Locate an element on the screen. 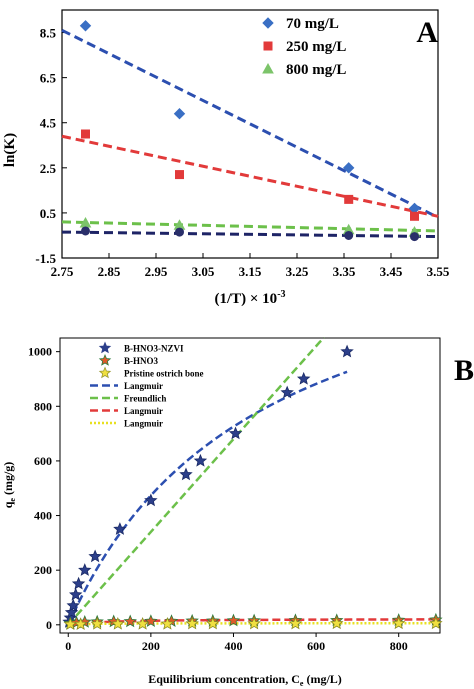 Image resolution: width=474 pixels, height=689 pixels. b-y-tick-label: 400 is located at coordinates (43, 516).